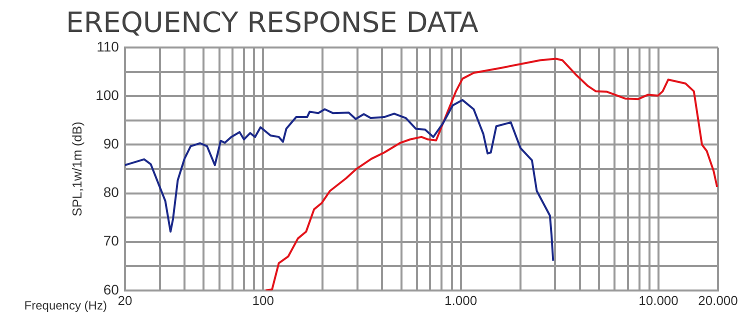  What do you see at coordinates (718, 300) in the screenshot?
I see `x-tick-label: 20.000` at bounding box center [718, 300].